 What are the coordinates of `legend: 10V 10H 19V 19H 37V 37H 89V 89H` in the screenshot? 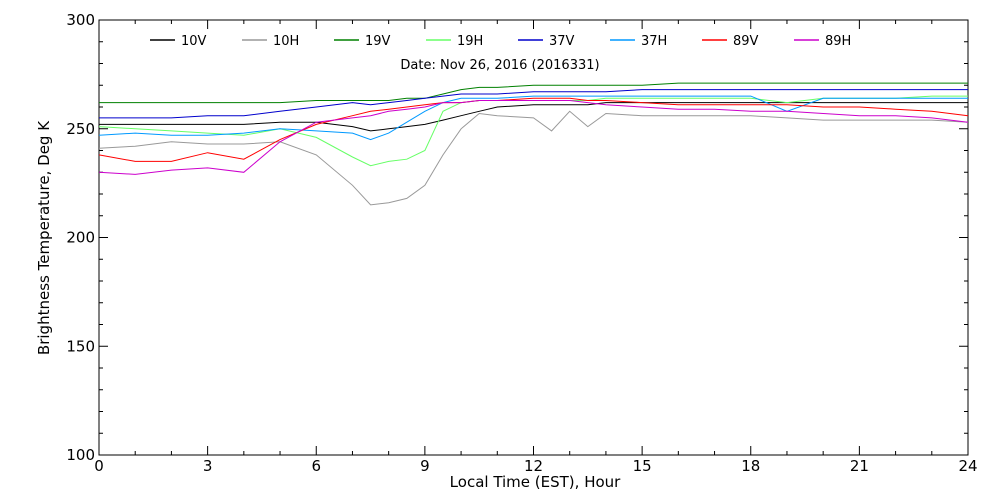 It's located at (500, 41).